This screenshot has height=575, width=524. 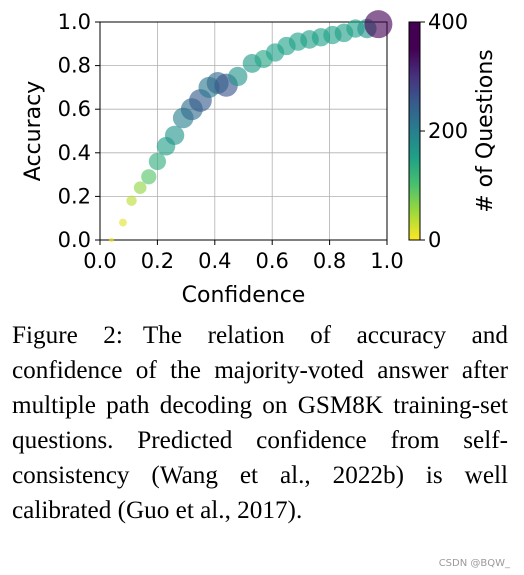 What do you see at coordinates (244, 295) in the screenshot?
I see `x-axis-label: Confidence` at bounding box center [244, 295].